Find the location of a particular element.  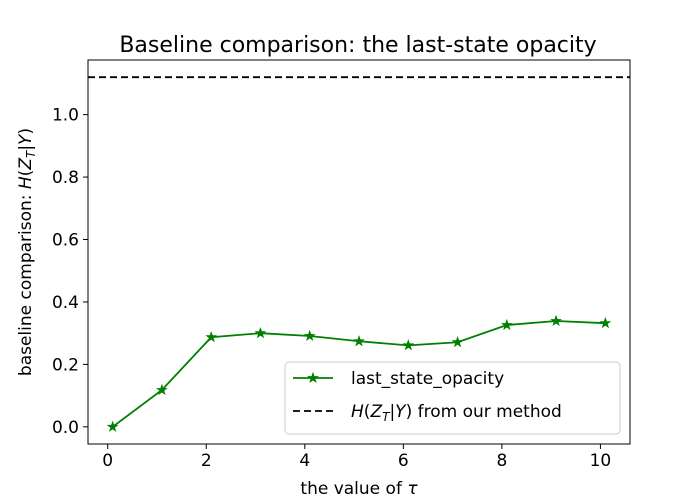

x-tick-label: 6 is located at coordinates (403, 461).